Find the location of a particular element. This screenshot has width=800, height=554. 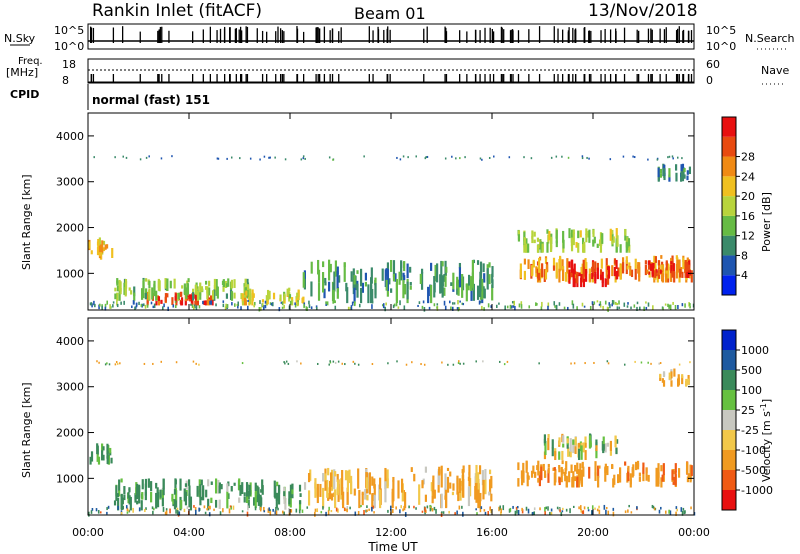

colorbar-tick-label: -25 is located at coordinates (750, 430).